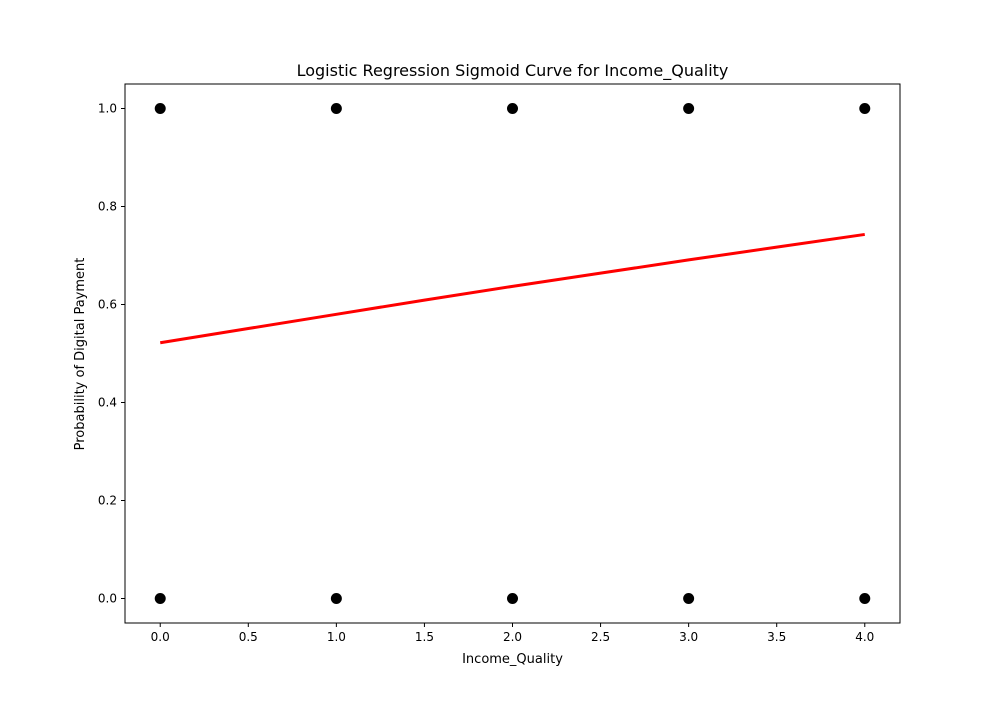 This screenshot has width=1000, height=704. I want to click on y-tick-label: 0.4, so click(107, 403).